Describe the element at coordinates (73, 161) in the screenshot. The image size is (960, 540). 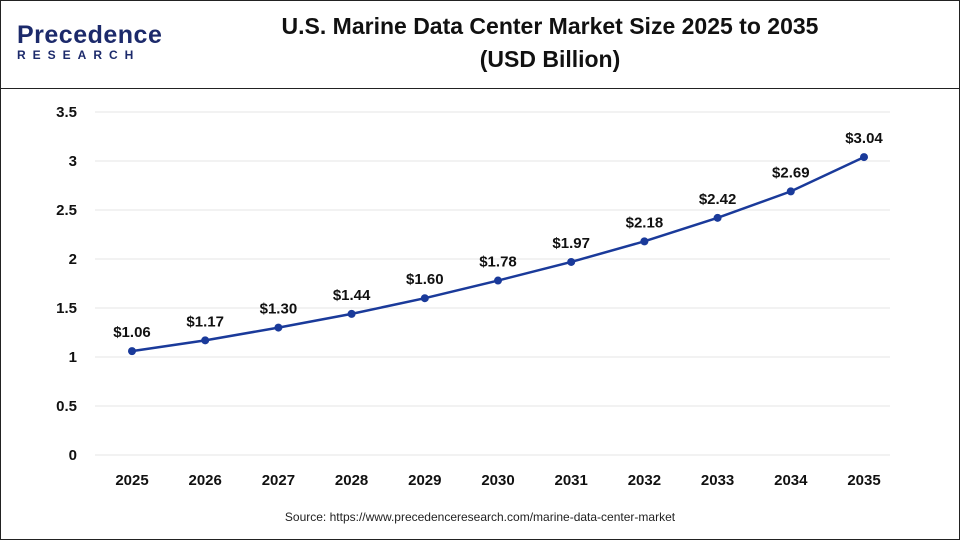
I see `y-tick-label: 3` at that location.